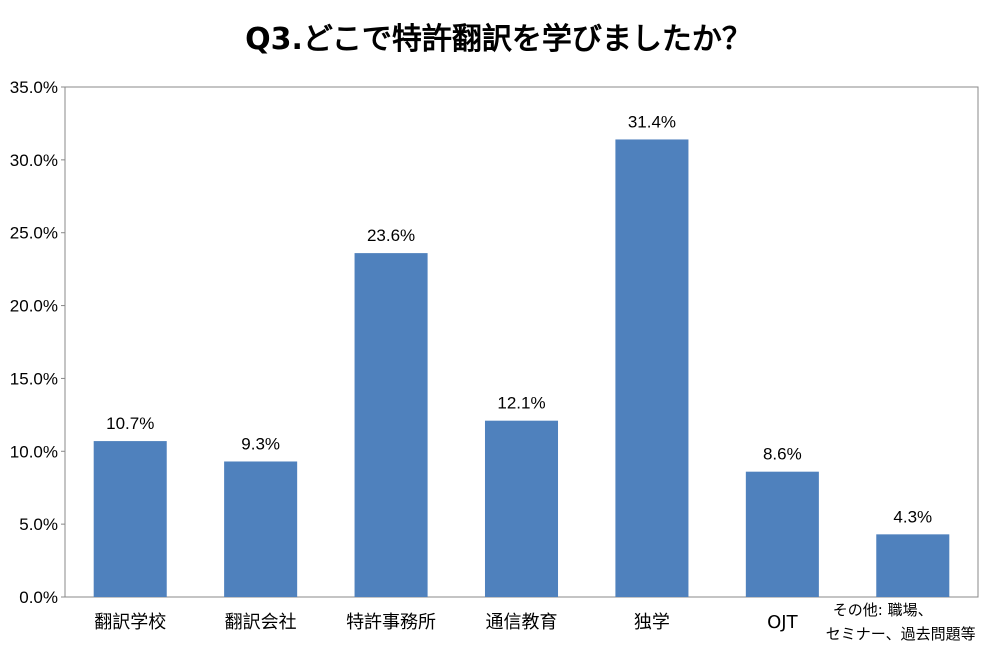 This screenshot has width=997, height=652. I want to click on y-tick-label: 25.0%, so click(34, 233).